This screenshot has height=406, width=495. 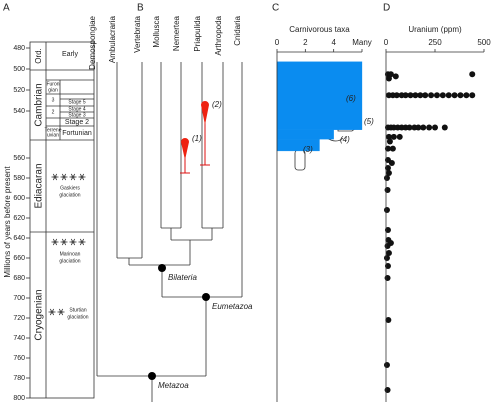 I want to click on y-tick-label: 520, so click(x=19, y=90).